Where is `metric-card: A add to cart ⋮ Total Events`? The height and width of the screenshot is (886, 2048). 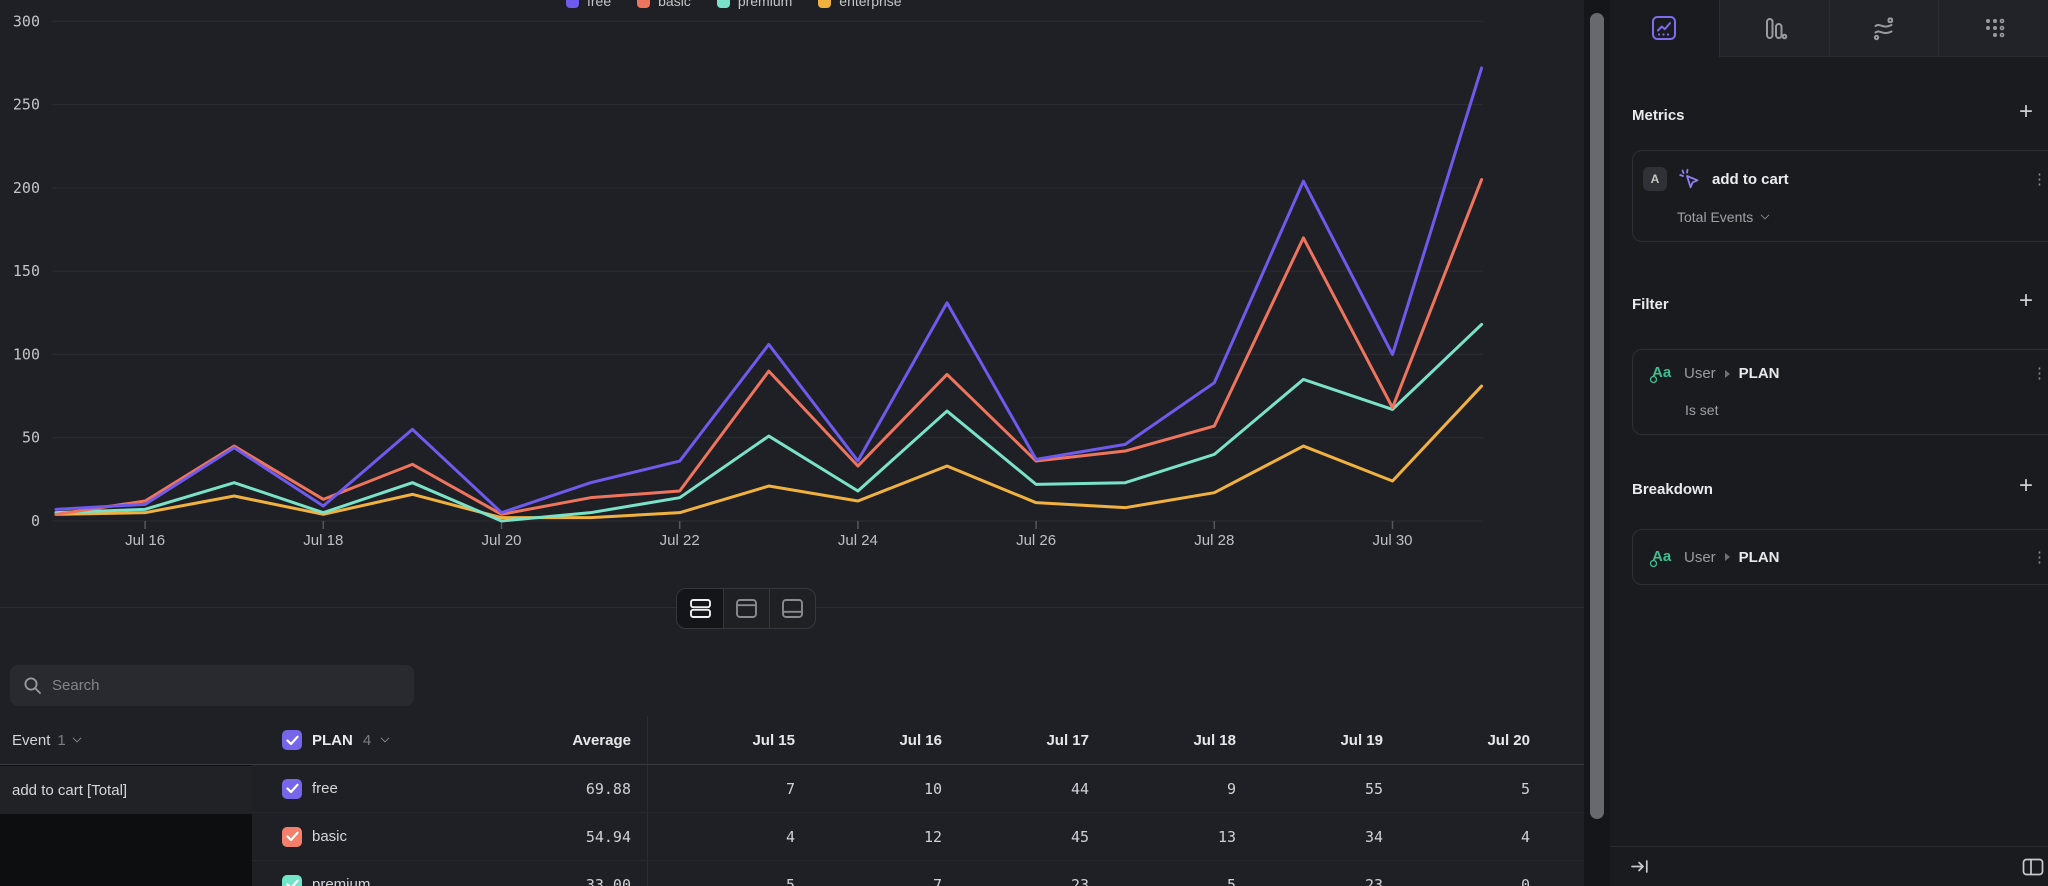 metric-card: A add to cart ⋮ Total Events is located at coordinates (1840, 196).